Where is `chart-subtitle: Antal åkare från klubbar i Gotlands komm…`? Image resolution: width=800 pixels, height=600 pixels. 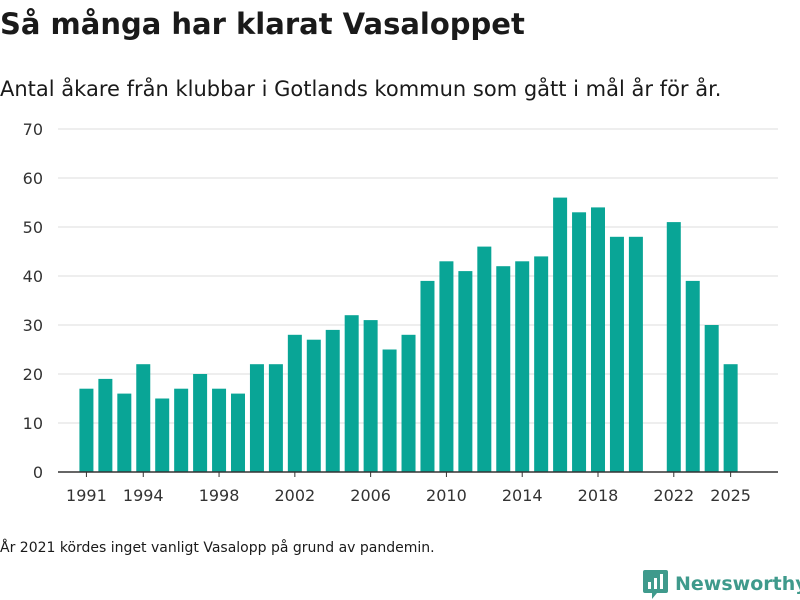 chart-subtitle: Antal åkare från klubbar i Gotlands komm… is located at coordinates (361, 89).